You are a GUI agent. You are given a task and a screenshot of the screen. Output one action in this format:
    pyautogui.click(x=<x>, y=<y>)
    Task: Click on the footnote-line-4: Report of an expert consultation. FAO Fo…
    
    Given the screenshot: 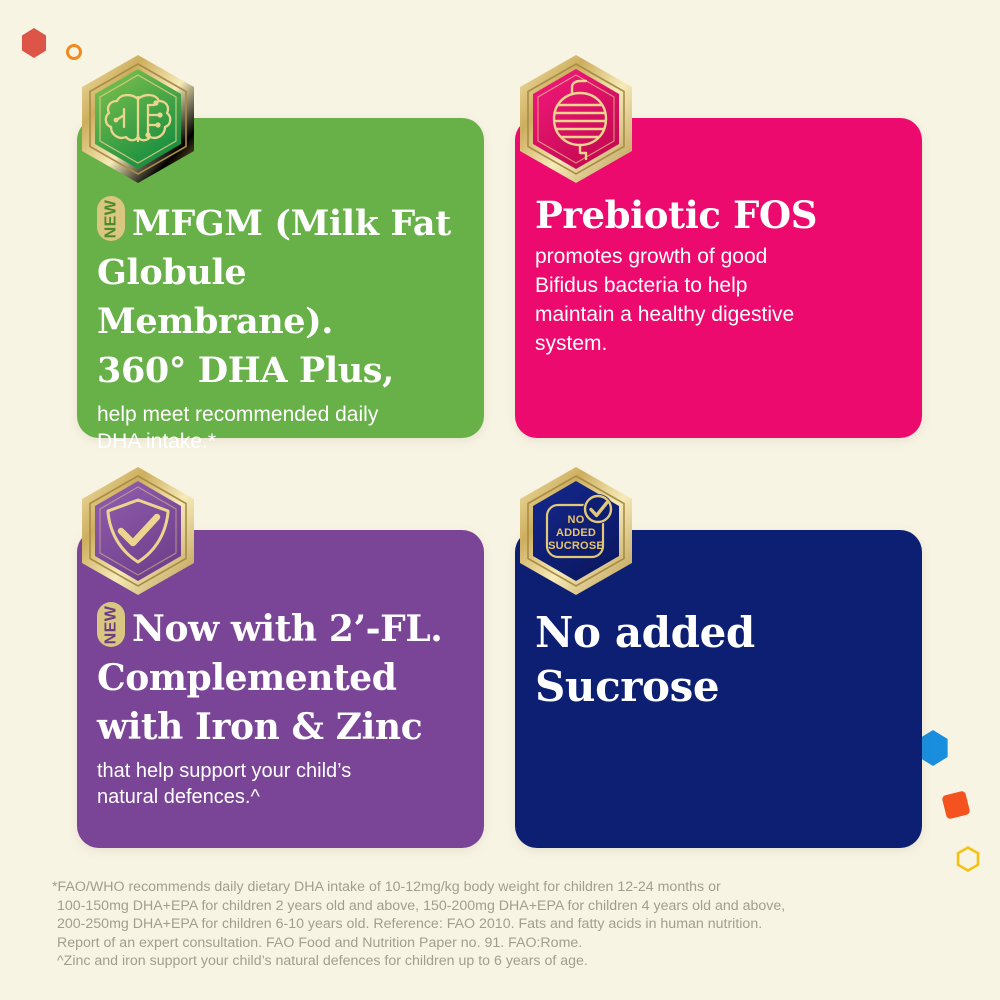 What is the action you would take?
    pyautogui.click(x=320, y=942)
    